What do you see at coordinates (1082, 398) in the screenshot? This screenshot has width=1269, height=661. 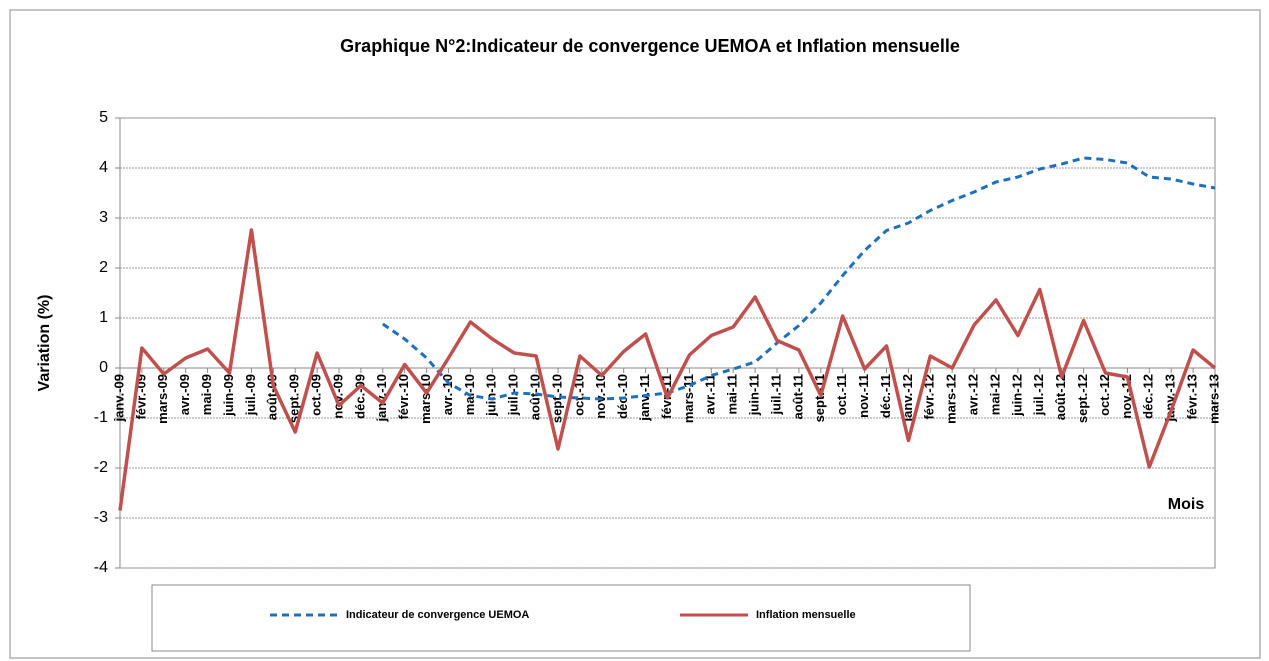 I see `x-tick-label: sept.-12` at bounding box center [1082, 398].